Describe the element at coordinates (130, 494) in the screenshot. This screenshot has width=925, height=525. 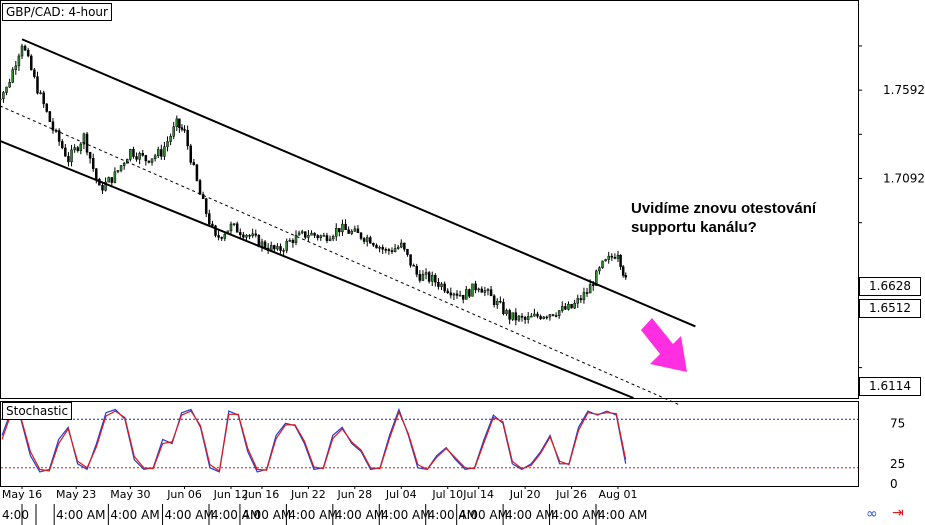
I see `x-date-label: May 30` at that location.